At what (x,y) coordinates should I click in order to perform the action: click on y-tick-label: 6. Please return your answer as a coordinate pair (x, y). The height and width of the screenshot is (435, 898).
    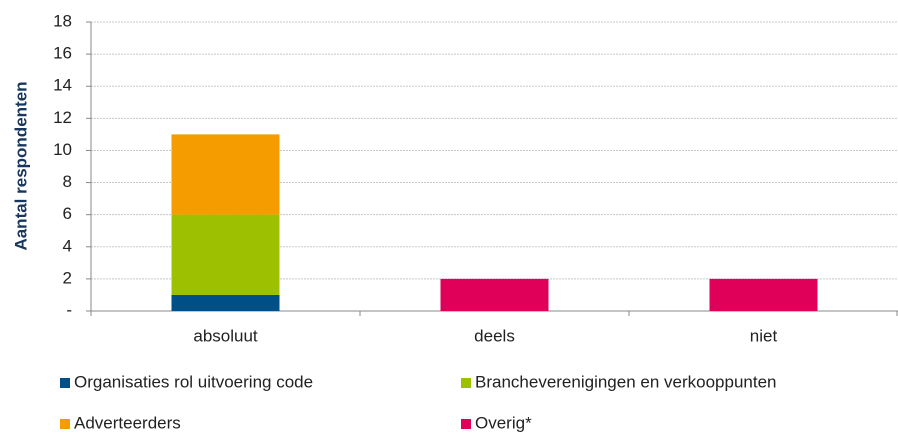
    Looking at the image, I should click on (67, 213).